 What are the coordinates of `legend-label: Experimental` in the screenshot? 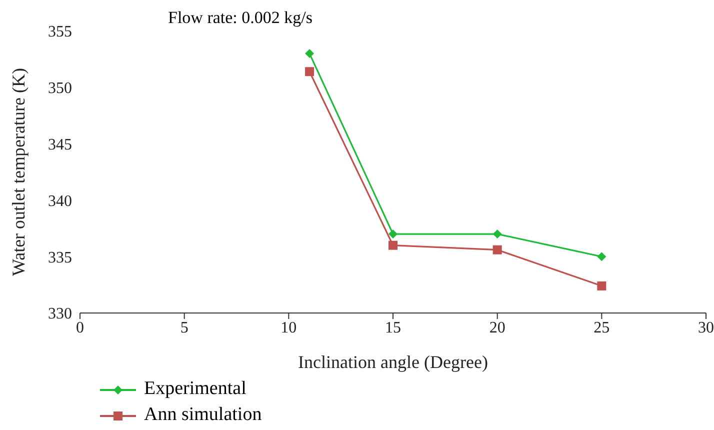 It's located at (195, 388).